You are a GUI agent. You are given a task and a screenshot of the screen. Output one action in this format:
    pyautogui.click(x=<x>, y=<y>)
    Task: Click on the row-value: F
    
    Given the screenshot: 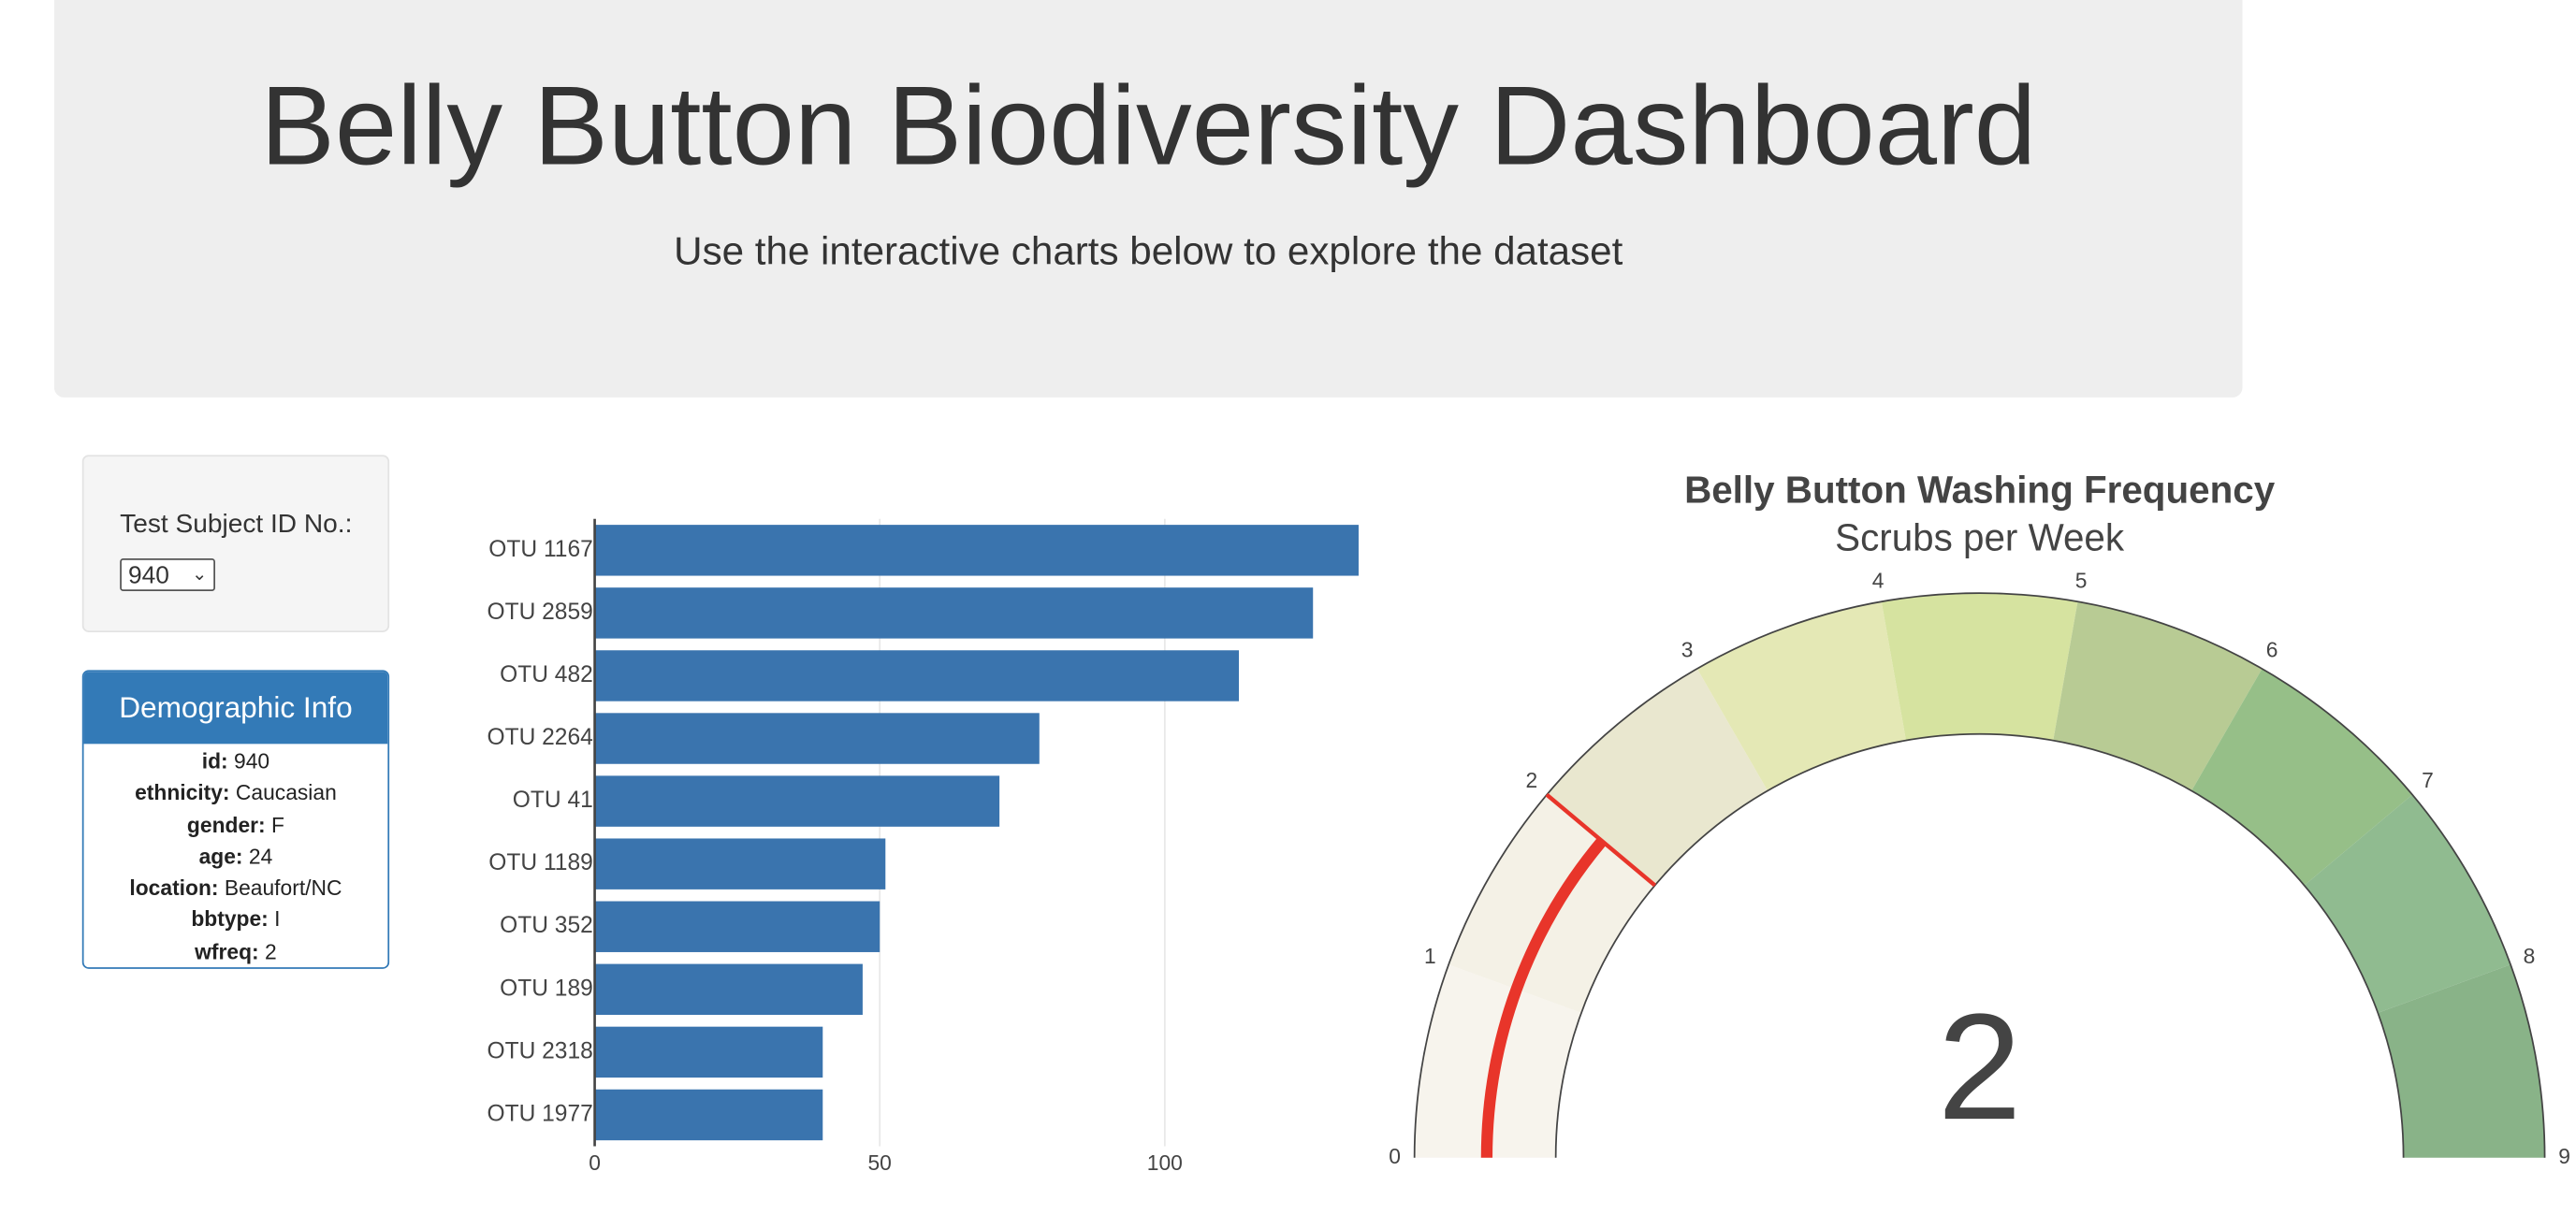 What is the action you would take?
    pyautogui.click(x=277, y=824)
    